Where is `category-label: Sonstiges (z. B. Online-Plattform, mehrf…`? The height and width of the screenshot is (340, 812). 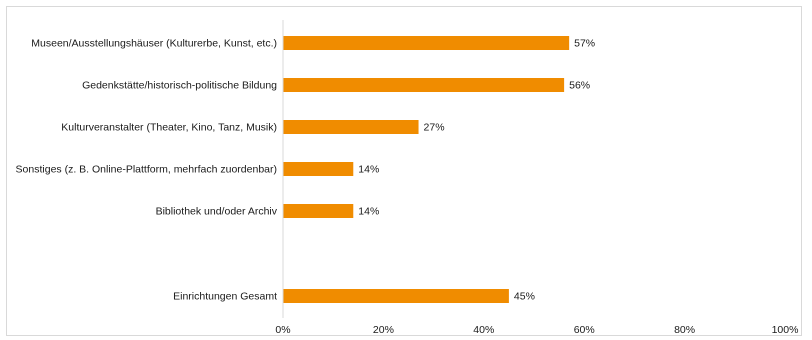 category-label: Sonstiges (z. B. Online-Plattform, mehrf… is located at coordinates (146, 170).